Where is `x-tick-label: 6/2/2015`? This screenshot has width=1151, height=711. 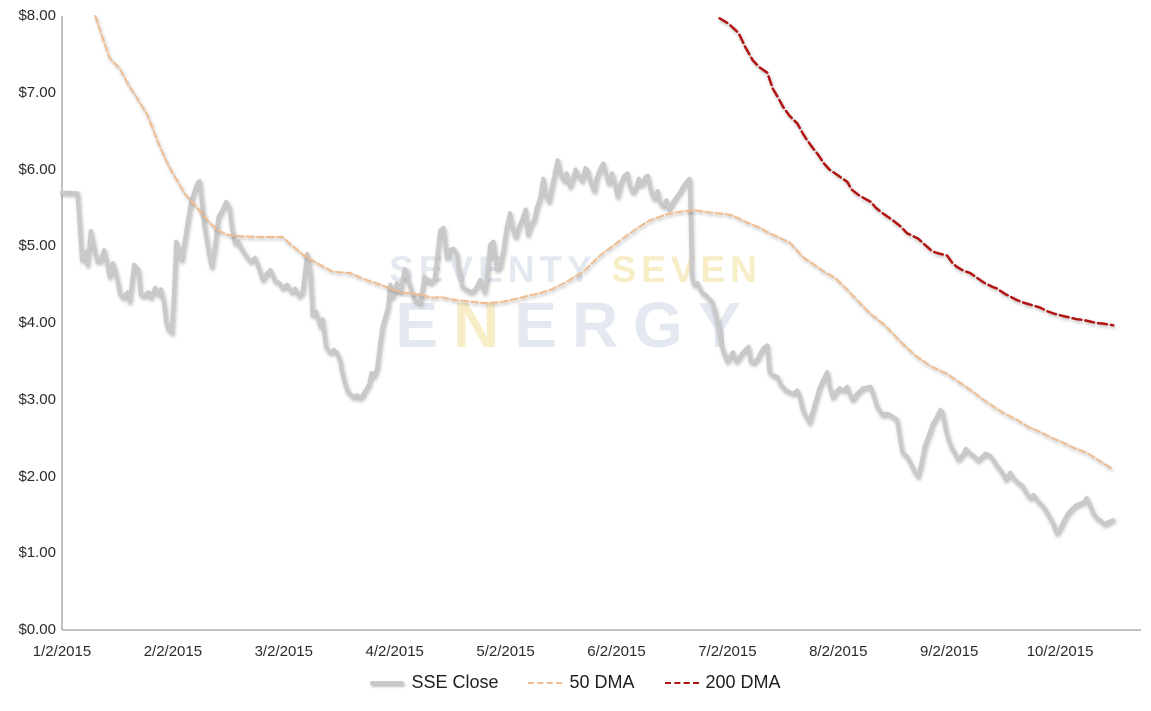
x-tick-label: 6/2/2015 is located at coordinates (616, 651).